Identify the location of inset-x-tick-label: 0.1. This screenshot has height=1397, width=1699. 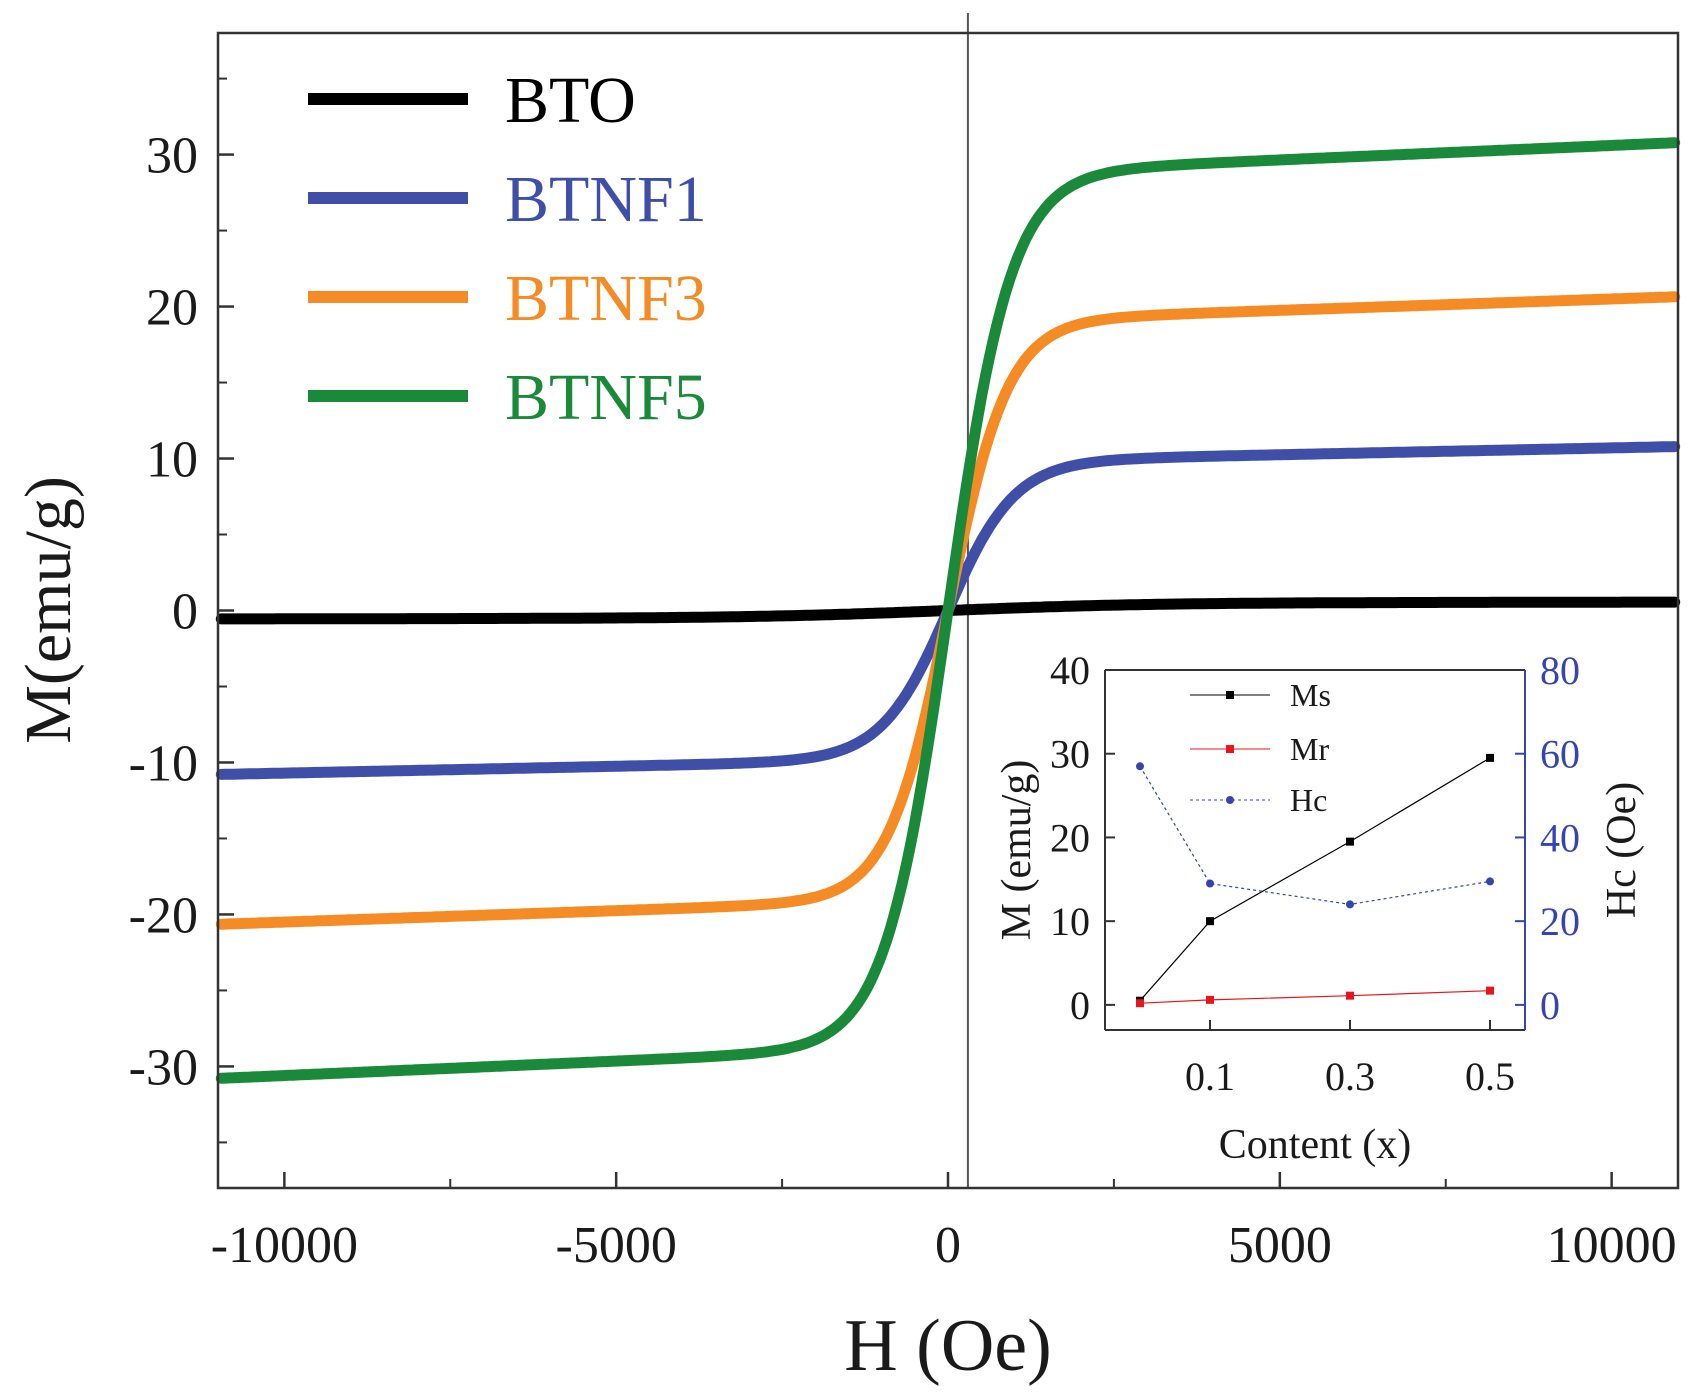
(1210, 1076).